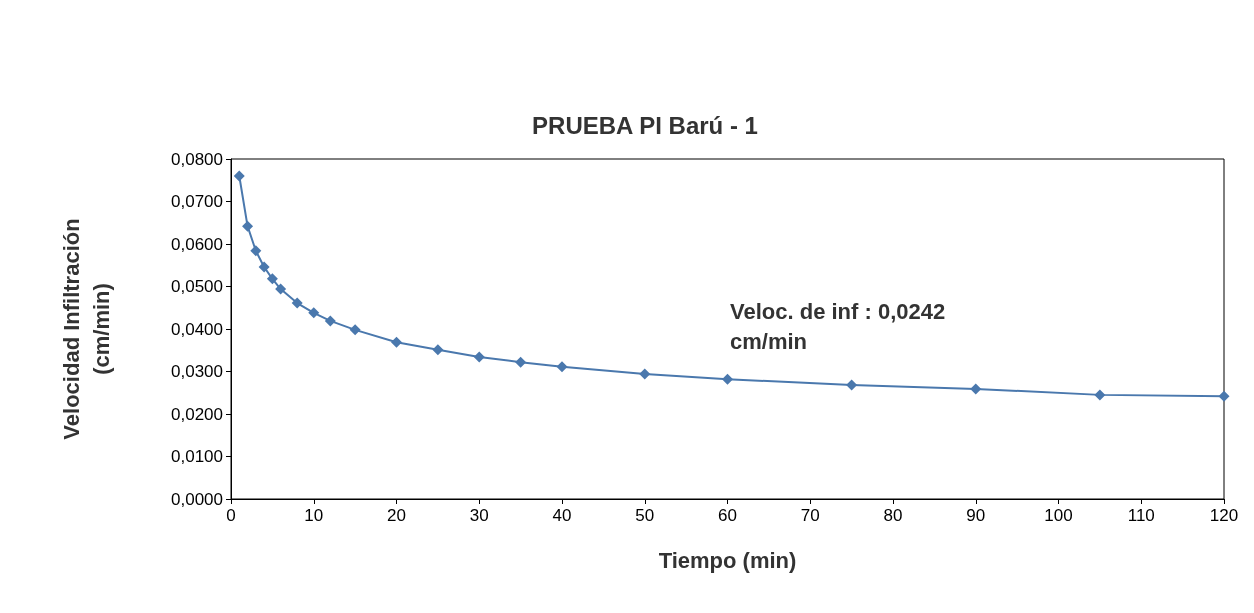 The height and width of the screenshot is (613, 1254). What do you see at coordinates (1058, 515) in the screenshot?
I see `x-tick-label: 100` at bounding box center [1058, 515].